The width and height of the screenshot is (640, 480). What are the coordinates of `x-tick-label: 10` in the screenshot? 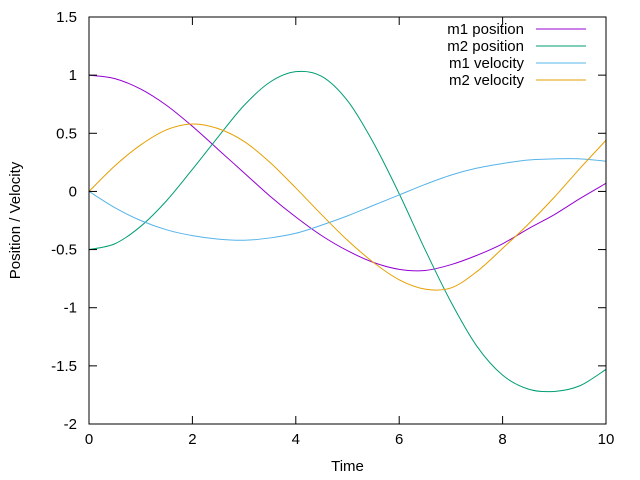 It's located at (606, 439).